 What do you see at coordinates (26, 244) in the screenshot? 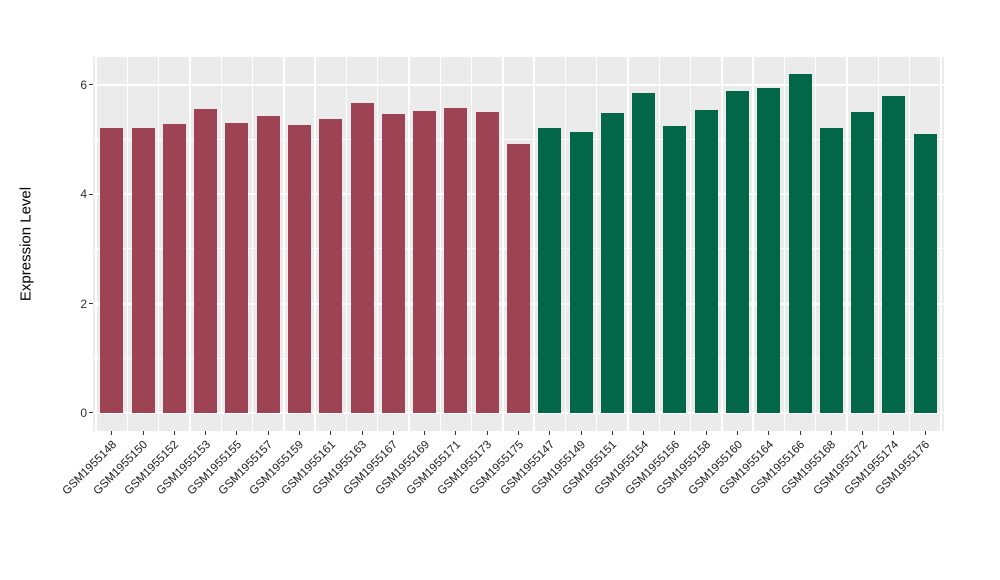
I see `y-axis-title: Expression Level` at bounding box center [26, 244].